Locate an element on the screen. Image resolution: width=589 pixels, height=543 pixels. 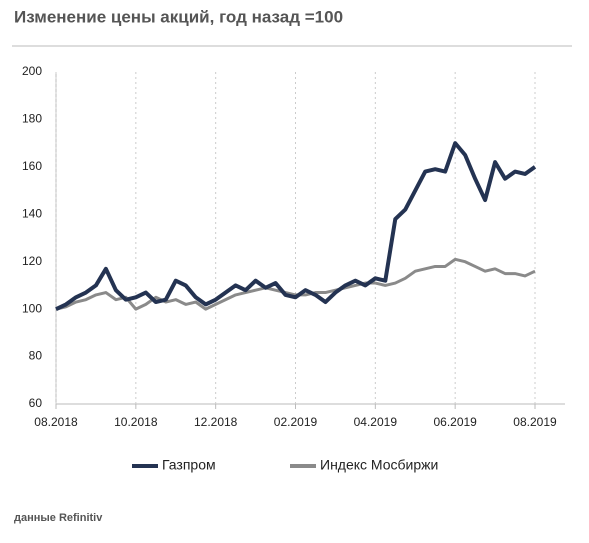
y-tick-label: 140 is located at coordinates (32, 213).